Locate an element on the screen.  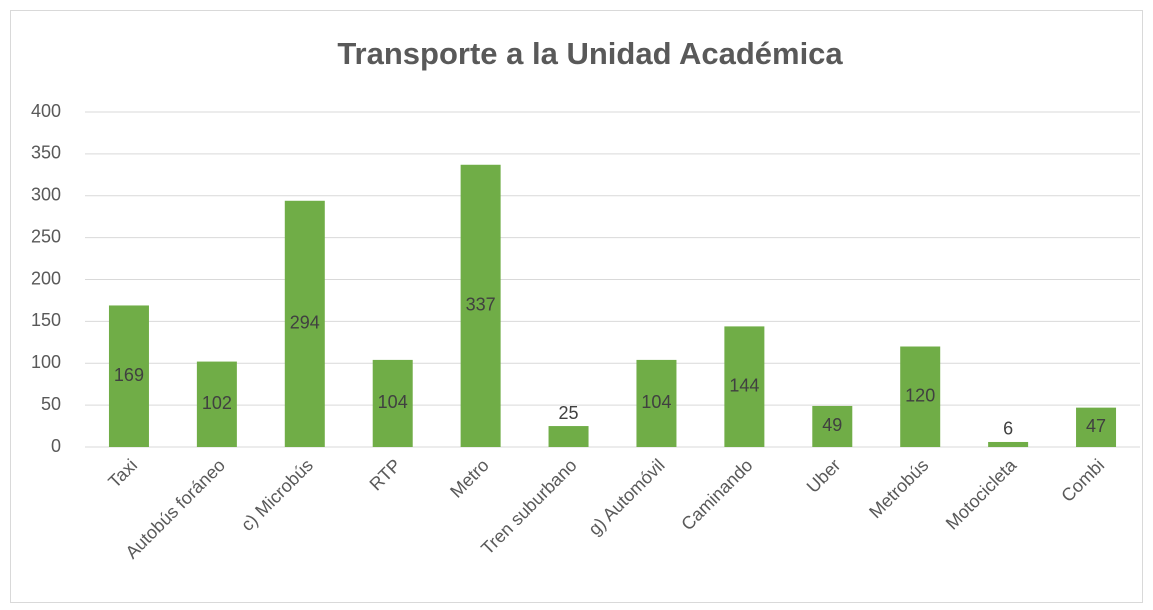
y-tick-label: 200 is located at coordinates (46, 278).